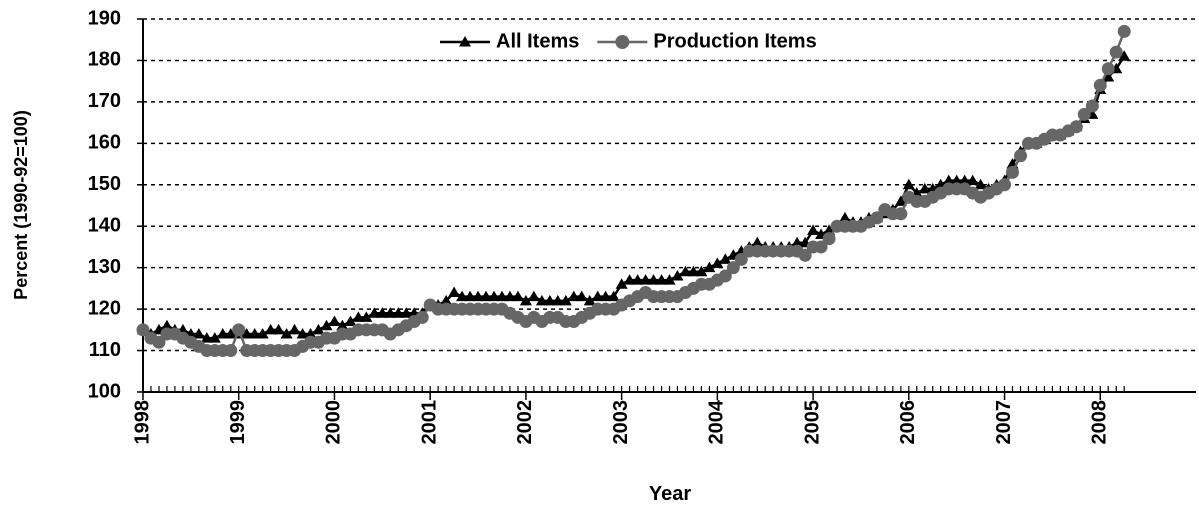 This screenshot has height=508, width=1199. What do you see at coordinates (142, 422) in the screenshot?
I see `x-tick-label: 1998` at bounding box center [142, 422].